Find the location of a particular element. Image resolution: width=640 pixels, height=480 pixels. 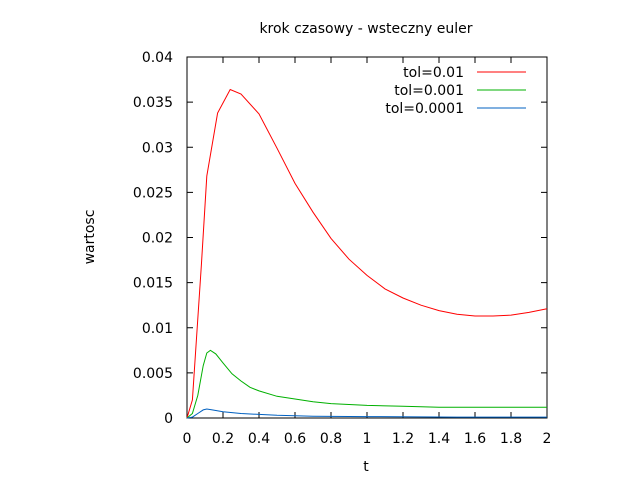

y-tick-label: 0.035 is located at coordinates (153, 103).